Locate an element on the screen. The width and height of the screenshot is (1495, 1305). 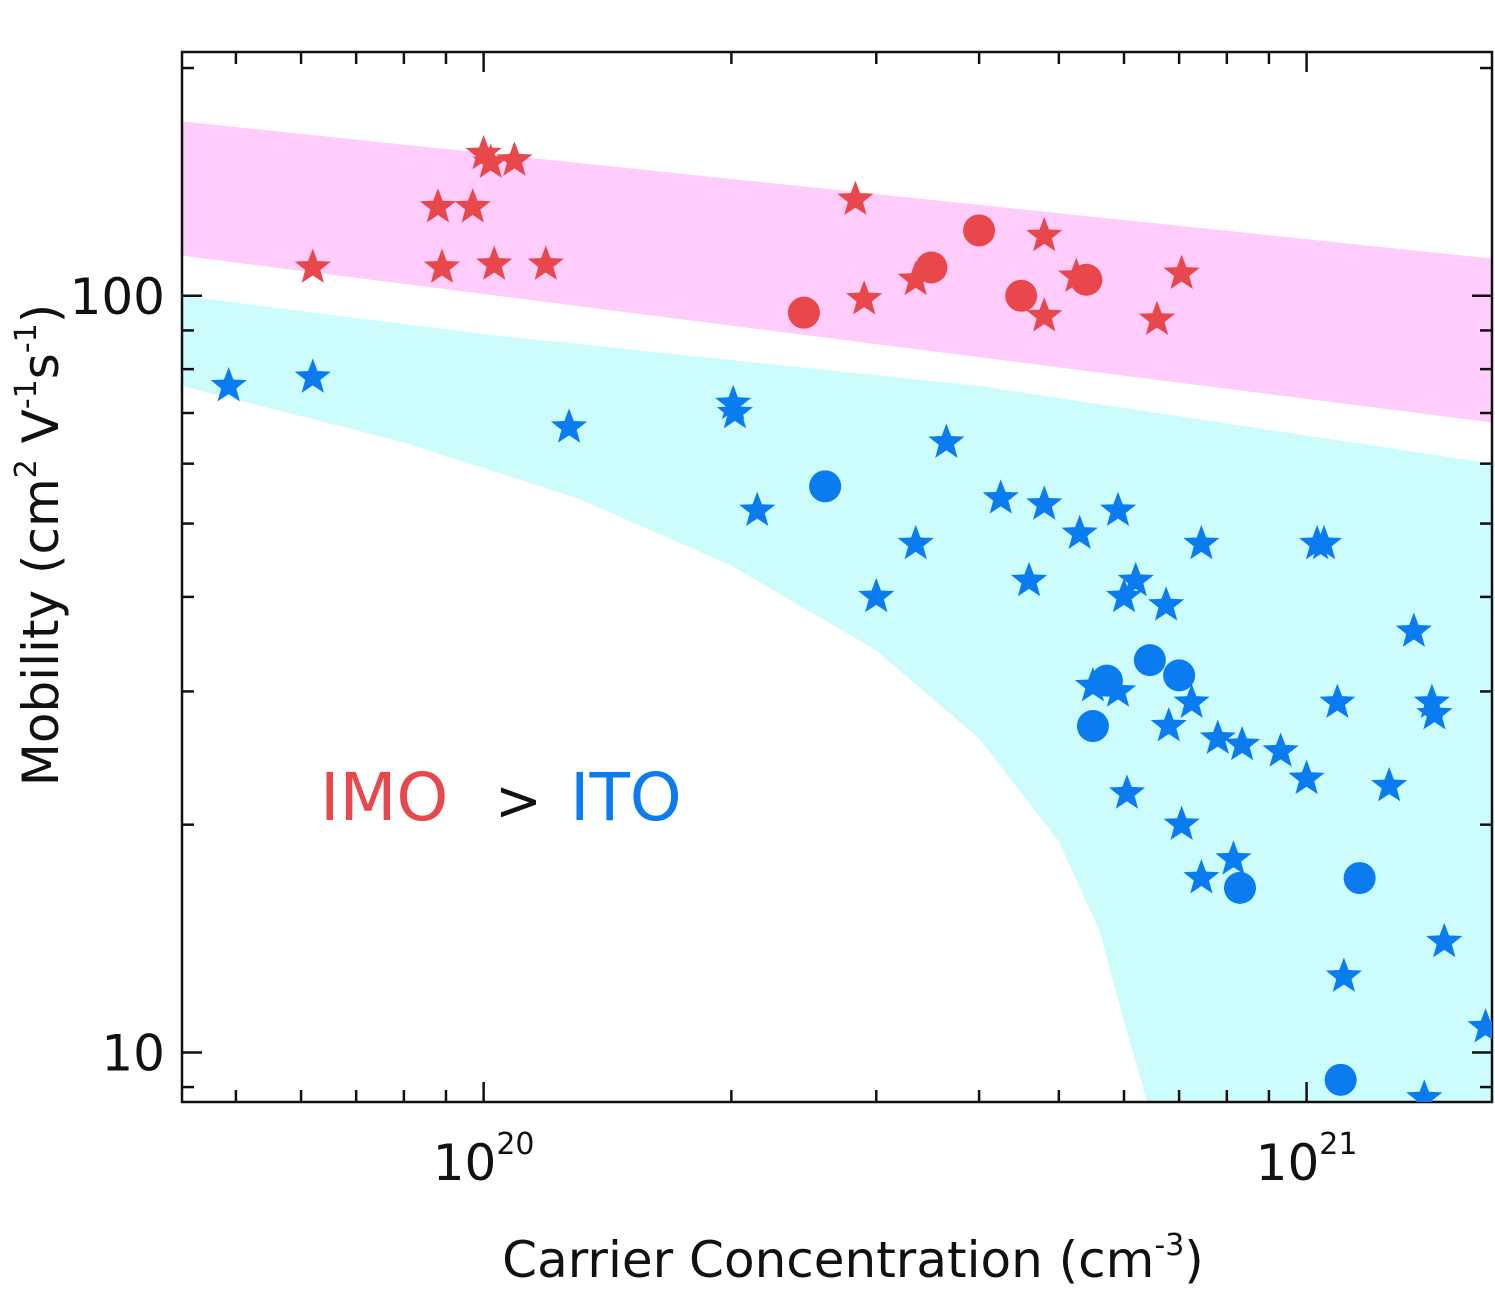
x-tick-label: 1021 is located at coordinates (1307, 1159).